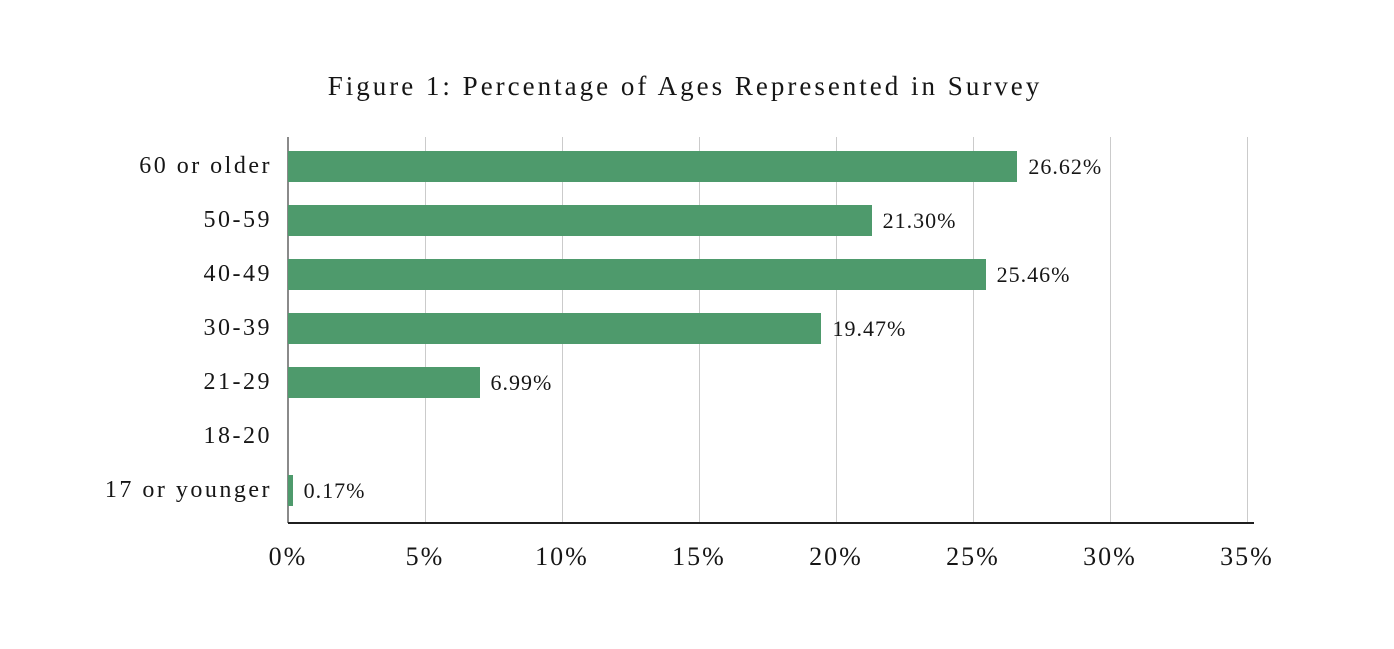 The width and height of the screenshot is (1394, 649). Describe the element at coordinates (869, 328) in the screenshot. I see `bar-value-label: 19.47%` at that location.